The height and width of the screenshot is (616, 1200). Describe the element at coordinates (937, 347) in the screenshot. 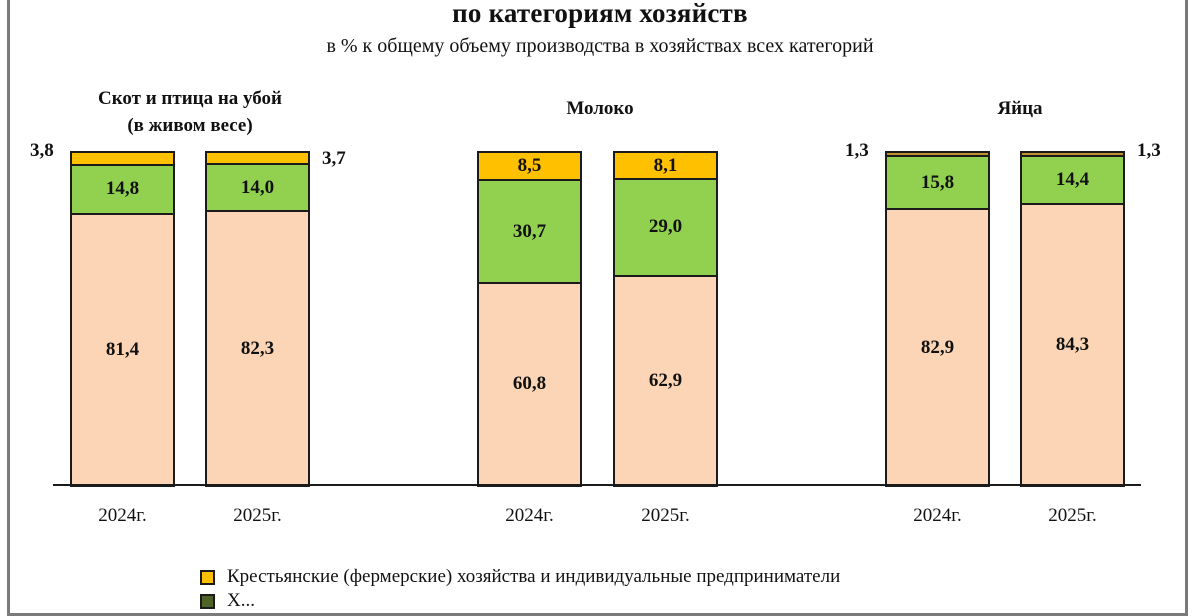

I see `segment-households: 82,9` at that location.